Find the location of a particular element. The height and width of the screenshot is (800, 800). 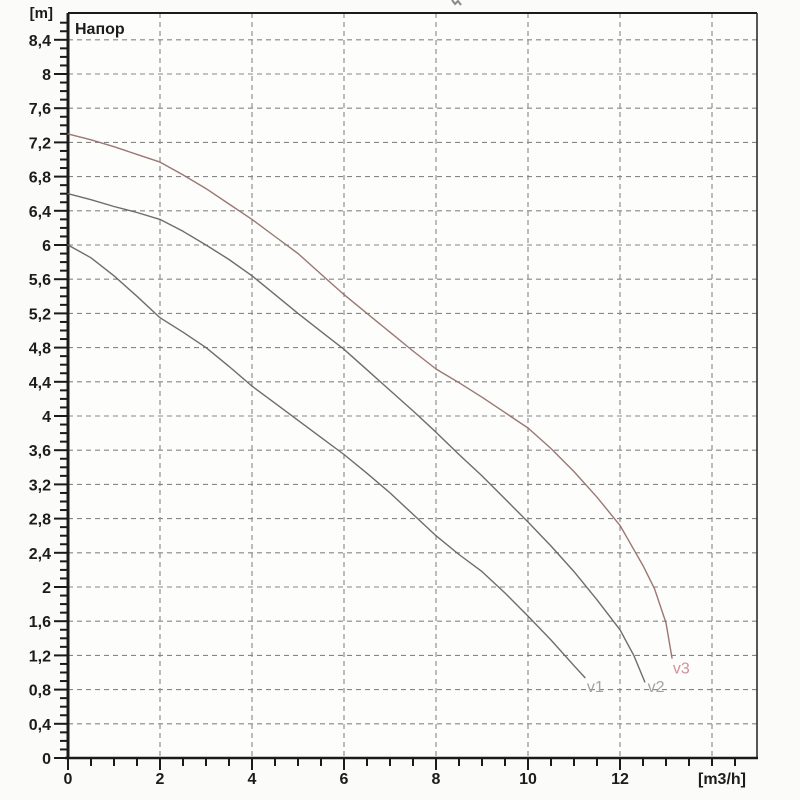

x-axis-unit-label: [m3/h] is located at coordinates (722, 779).